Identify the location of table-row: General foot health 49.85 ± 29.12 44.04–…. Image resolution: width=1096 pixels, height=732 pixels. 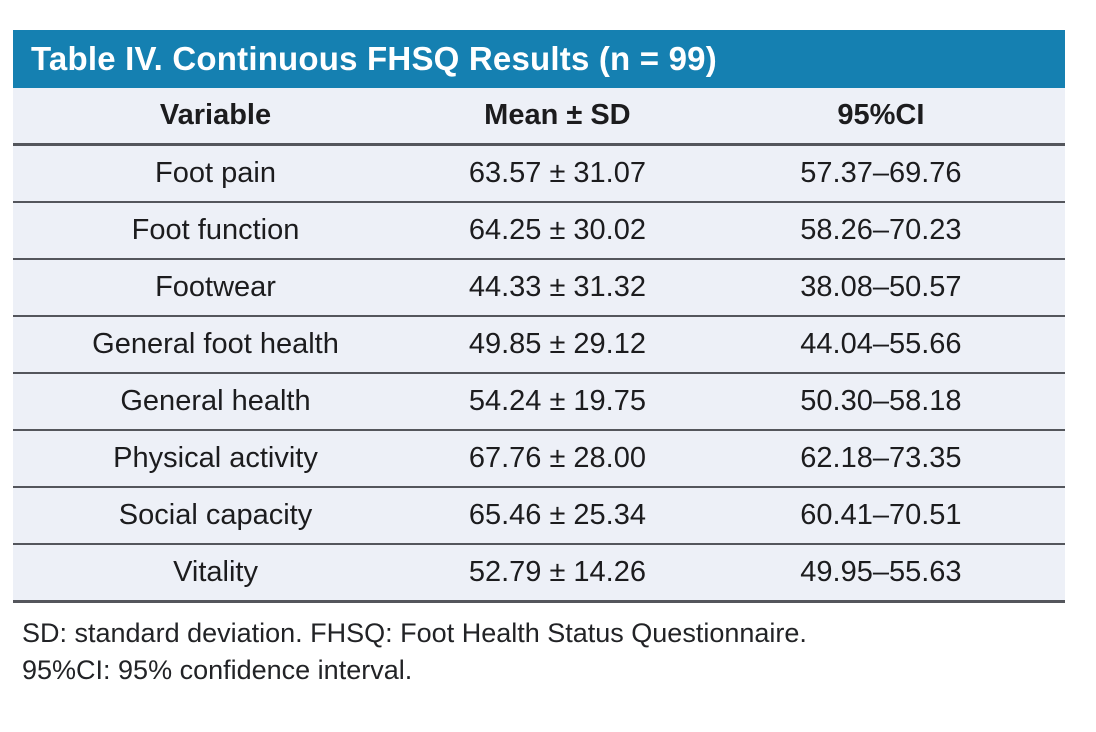
(539, 344).